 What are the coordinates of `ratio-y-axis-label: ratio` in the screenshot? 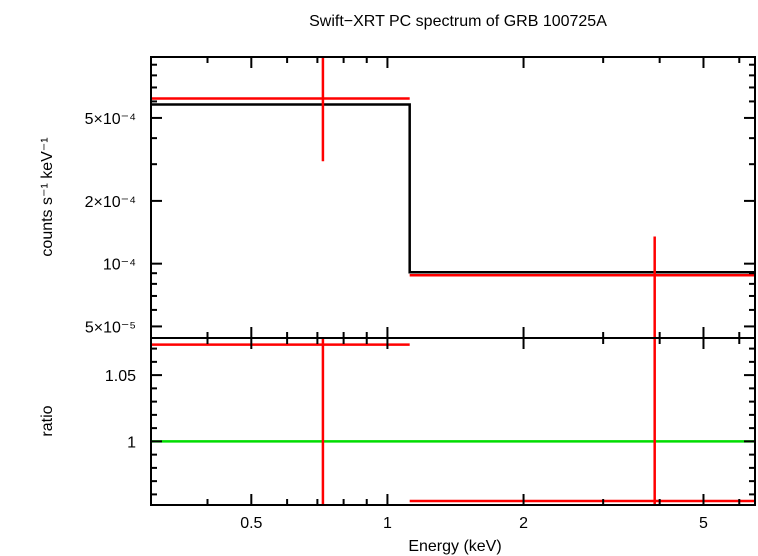 It's located at (47, 420).